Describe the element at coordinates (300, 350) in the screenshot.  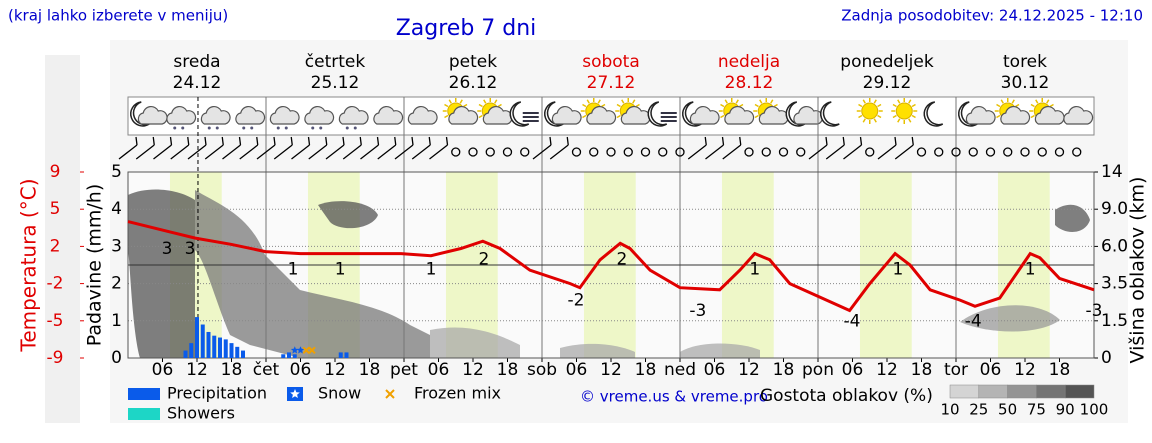
I see `snow-mark` at that location.